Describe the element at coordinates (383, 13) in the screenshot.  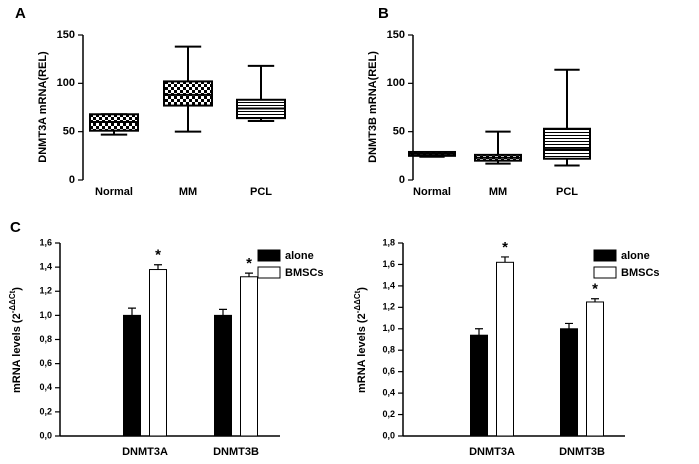
I see `panel-label: B` at that location.